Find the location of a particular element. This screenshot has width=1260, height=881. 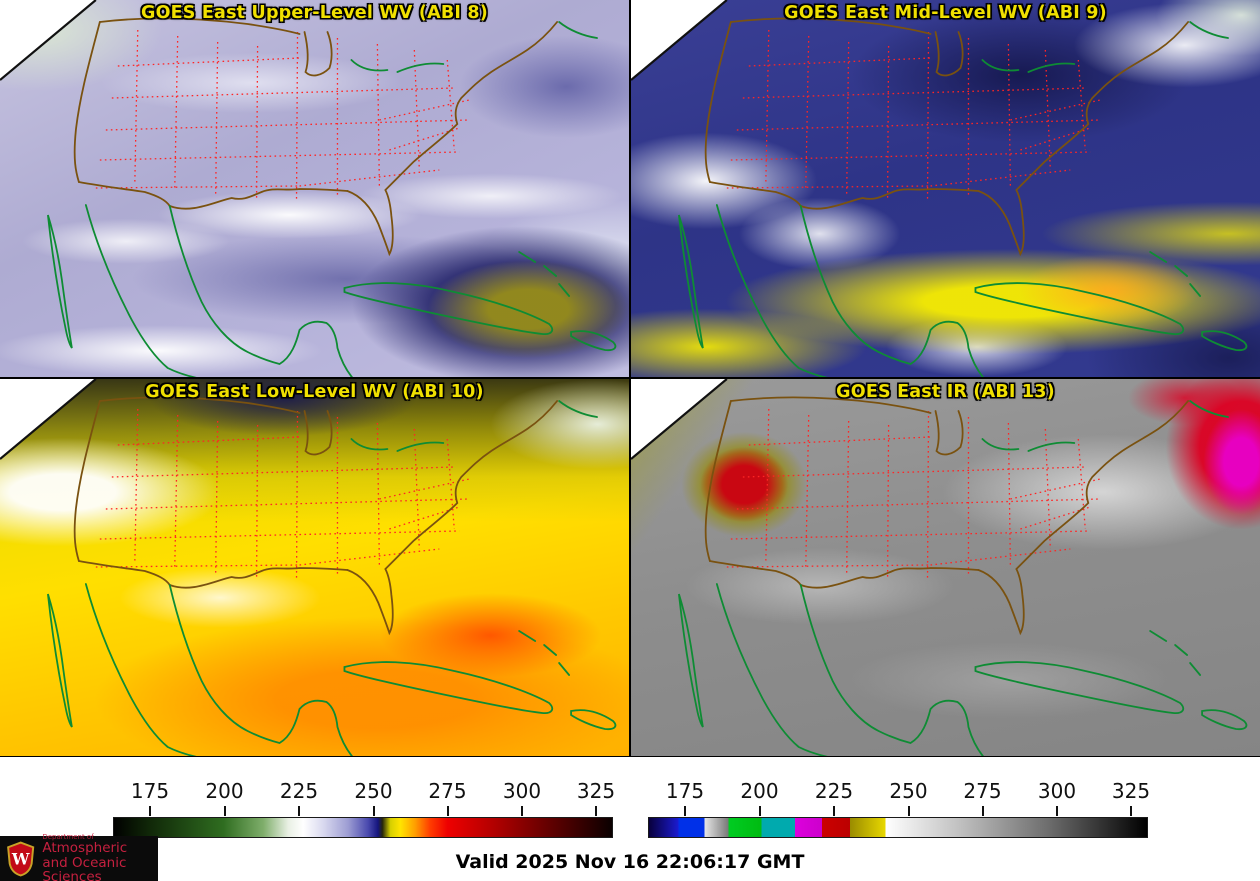

wv-colorbar: 175 200 225 250 275 300 325 is located at coordinates (364, 808).